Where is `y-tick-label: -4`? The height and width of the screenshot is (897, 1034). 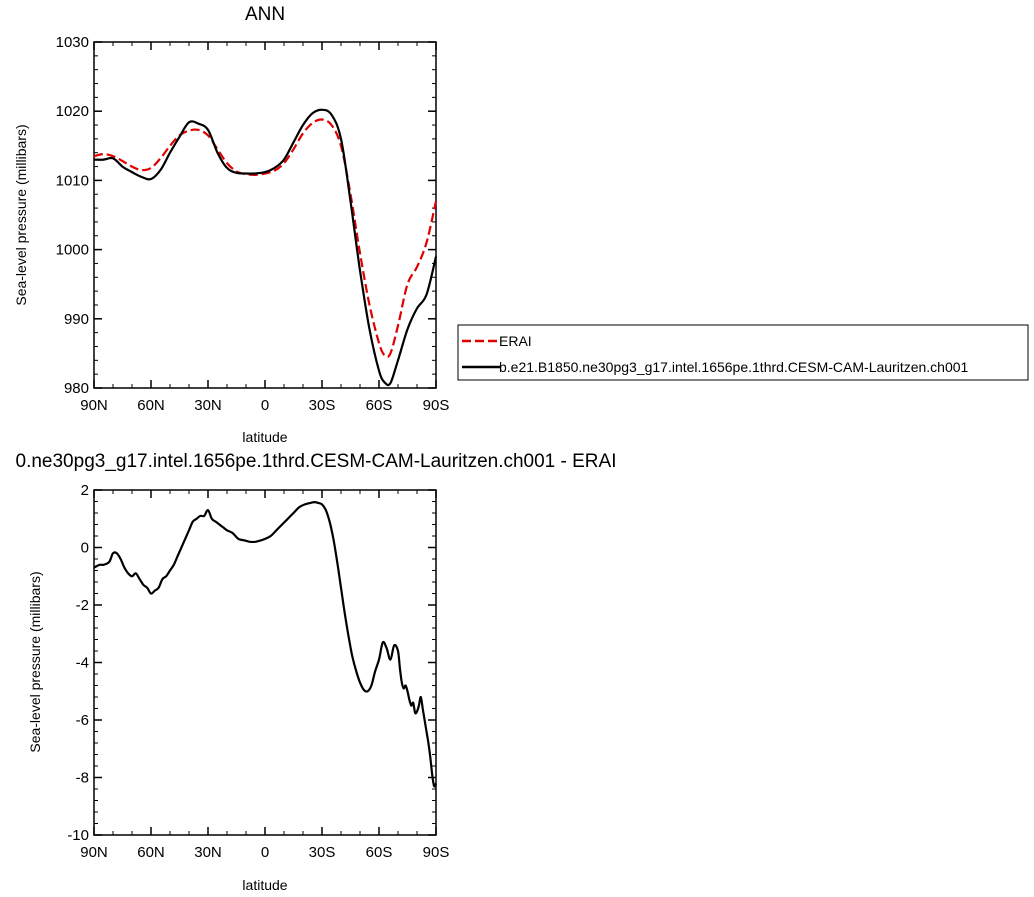
y-tick-label: -4 is located at coordinates (82, 663).